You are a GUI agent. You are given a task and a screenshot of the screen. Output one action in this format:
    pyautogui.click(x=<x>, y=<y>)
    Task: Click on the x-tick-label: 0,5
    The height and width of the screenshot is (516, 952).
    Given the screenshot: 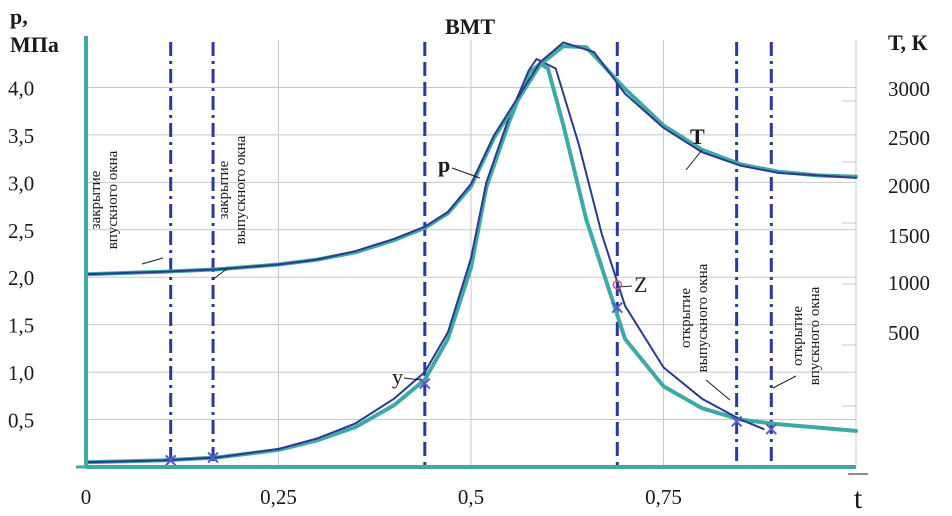 What is the action you would take?
    pyautogui.click(x=471, y=497)
    